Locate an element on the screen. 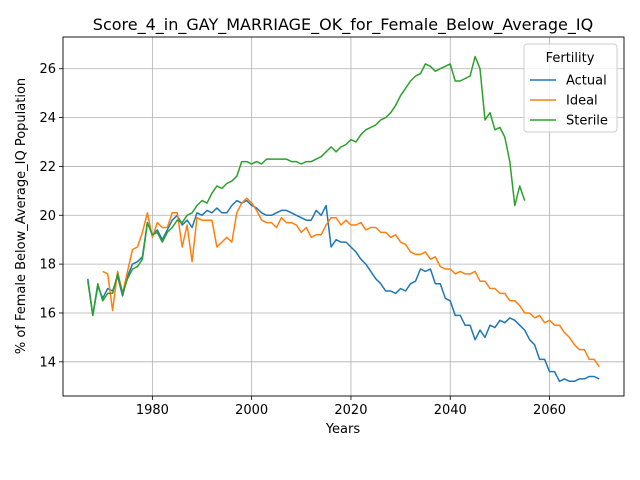 Image resolution: width=640 pixels, height=480 pixels. legend-title: Fertility is located at coordinates (570, 58).